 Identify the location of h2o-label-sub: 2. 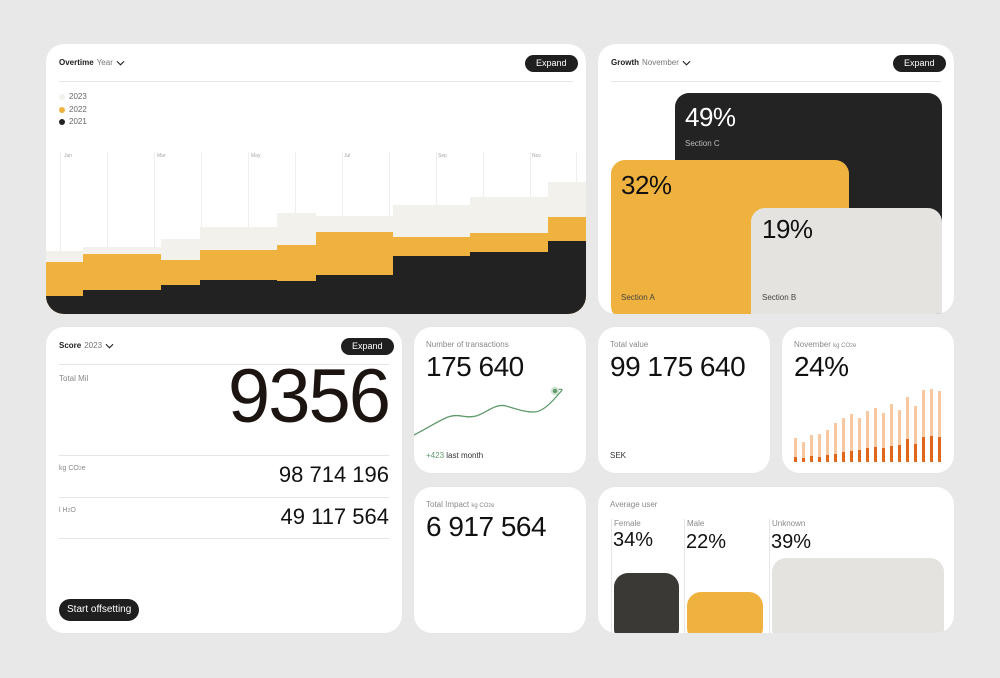
(69, 511).